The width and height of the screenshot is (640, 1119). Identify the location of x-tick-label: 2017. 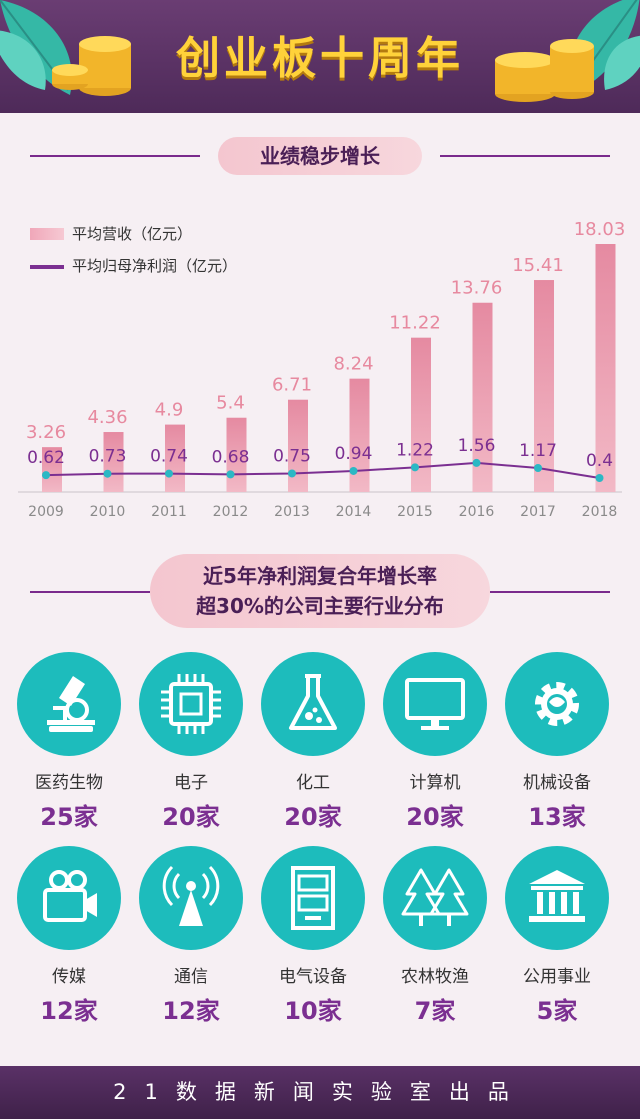
(538, 512).